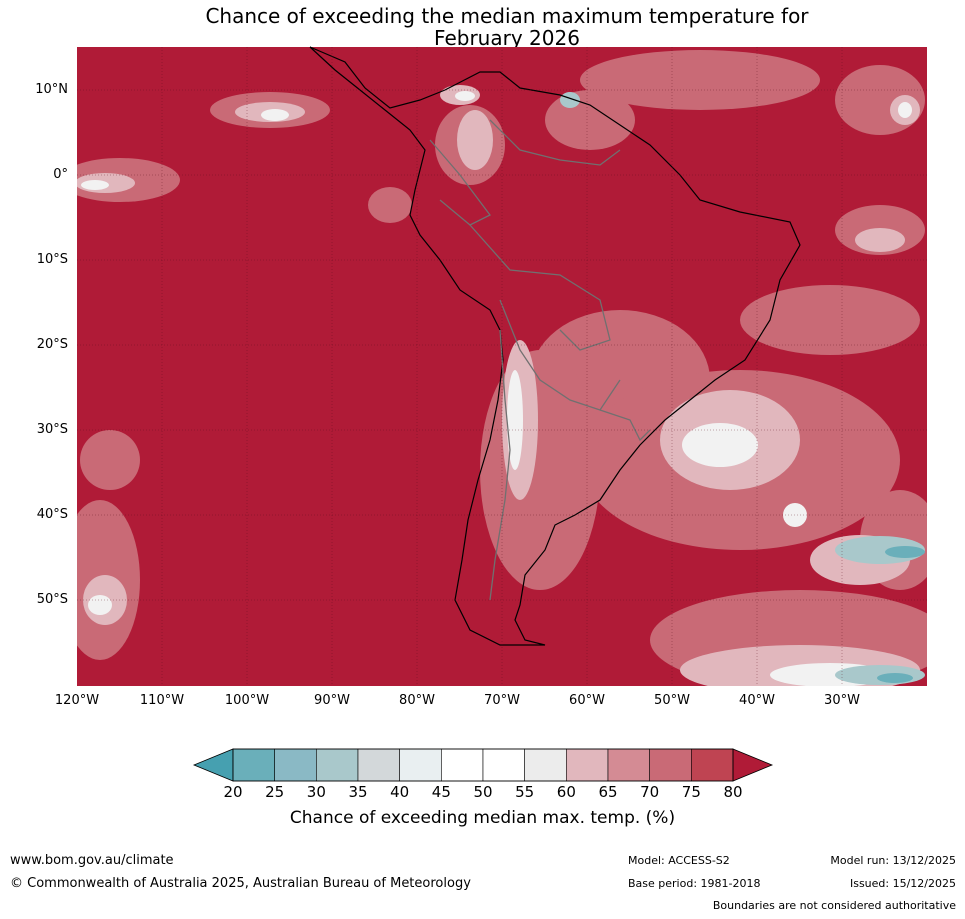  I want to click on lat-label-0: 0°, so click(60, 174).